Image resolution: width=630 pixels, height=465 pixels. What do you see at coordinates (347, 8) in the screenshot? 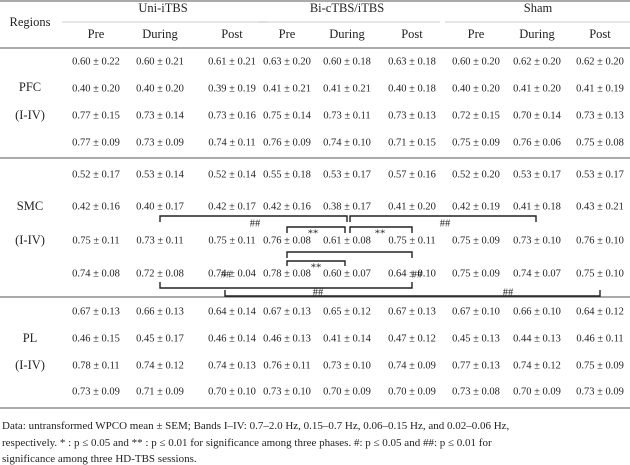
I see `group-header: Bi-cTBS/iTBS` at bounding box center [347, 8].